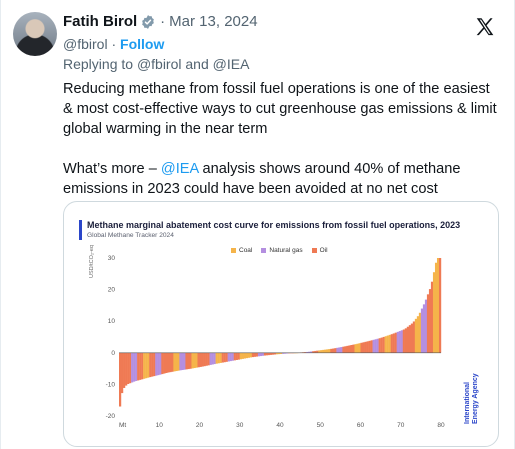  Describe the element at coordinates (179, 169) in the screenshot. I see `mention-iea: @IEA` at that location.